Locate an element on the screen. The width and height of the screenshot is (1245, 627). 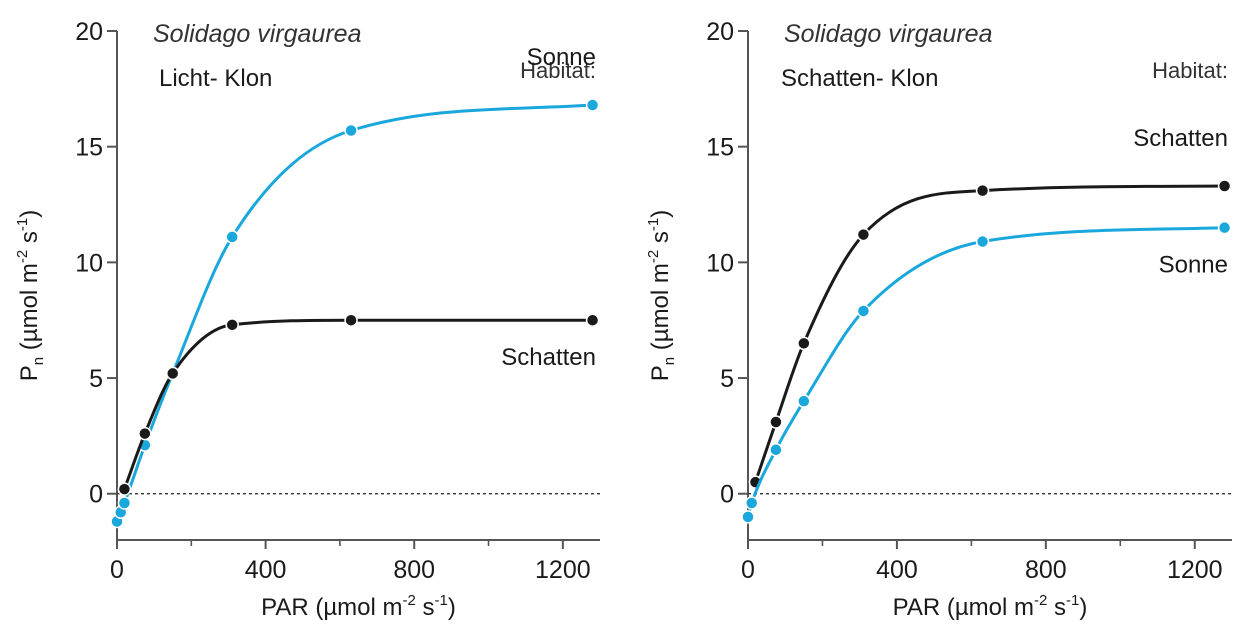
chart-subtitle: Schatten- Klon is located at coordinates (859, 78).